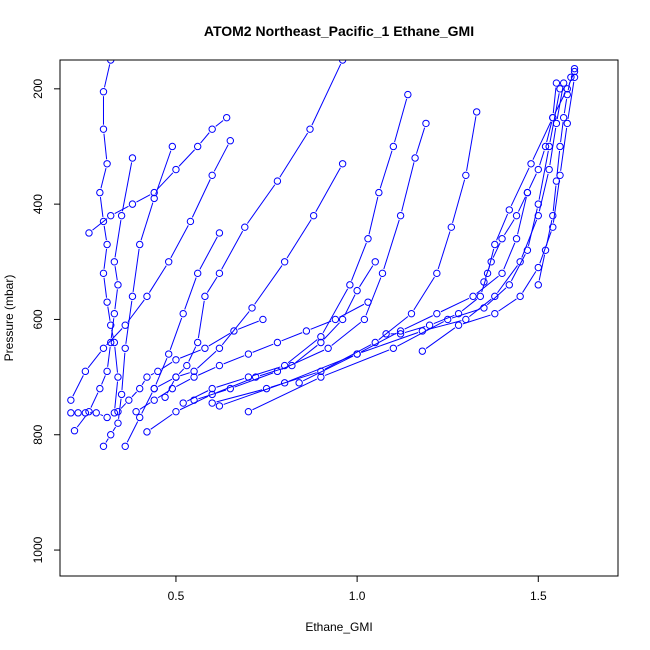  I want to click on x-tick-label: 0.5, so click(176, 596).